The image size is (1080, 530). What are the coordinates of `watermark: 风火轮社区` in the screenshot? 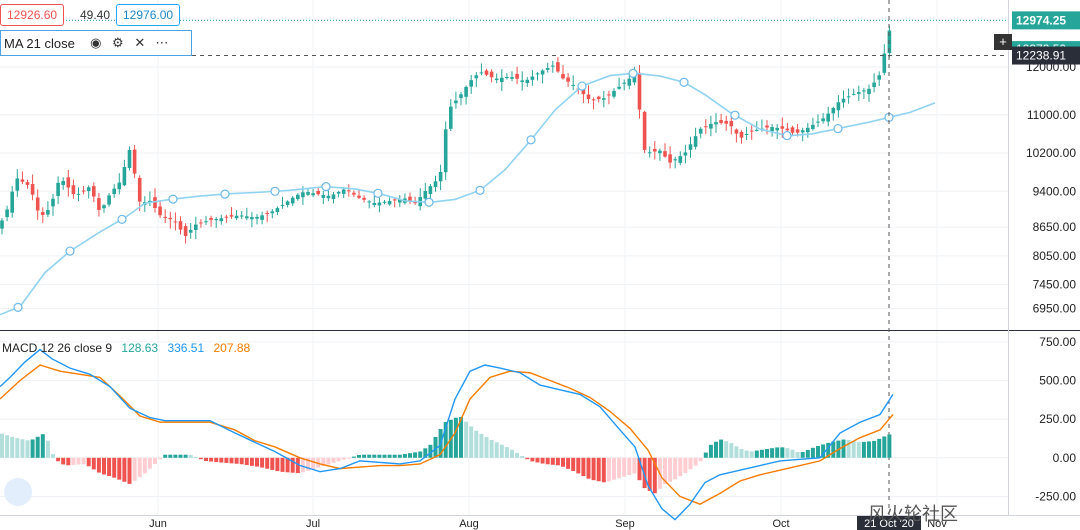 It's located at (913, 514).